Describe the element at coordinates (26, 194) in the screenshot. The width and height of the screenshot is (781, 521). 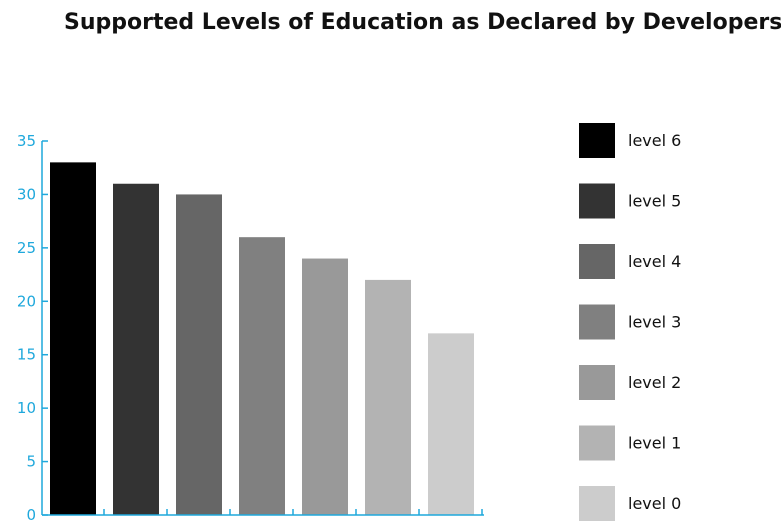
I see `y-tick-label: 30` at that location.